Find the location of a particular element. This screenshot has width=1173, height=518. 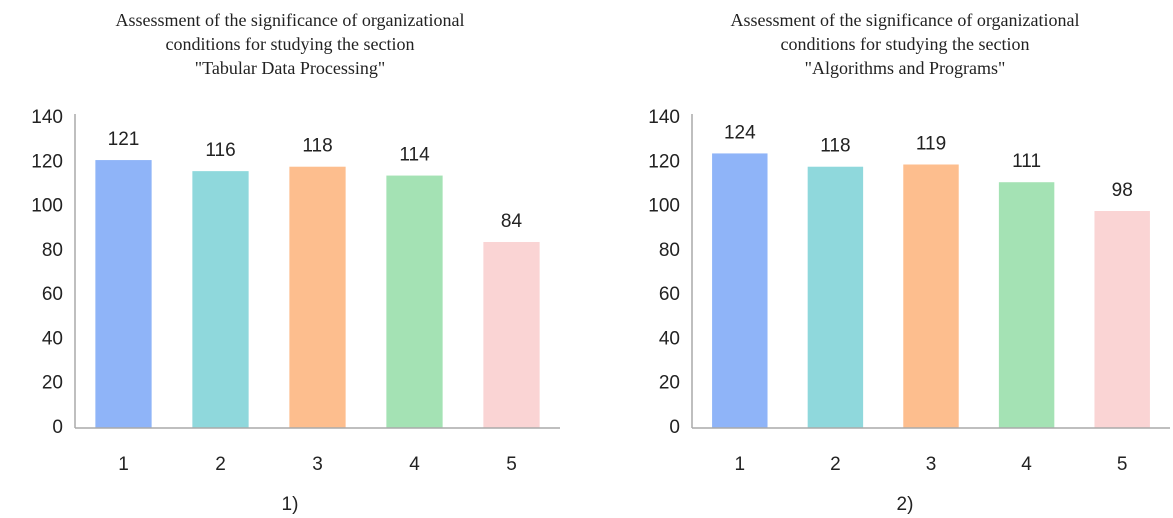

data-label: 114 is located at coordinates (414, 155).